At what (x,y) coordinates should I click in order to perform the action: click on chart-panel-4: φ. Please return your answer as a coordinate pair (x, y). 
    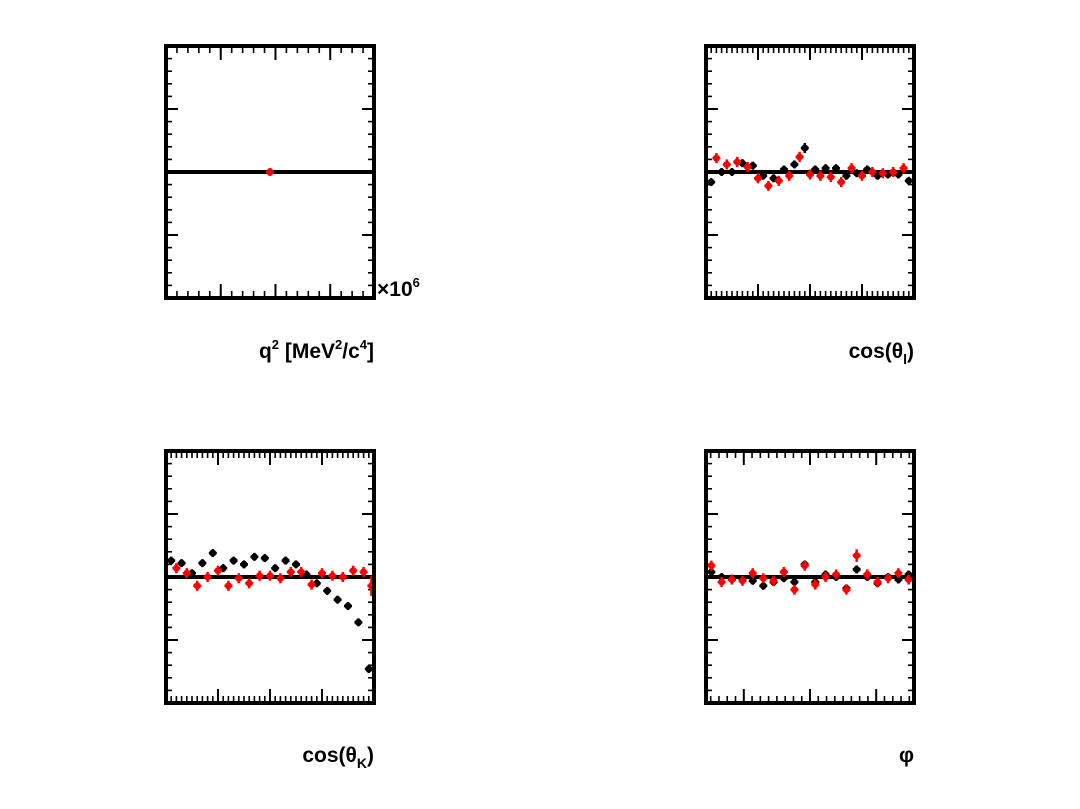
    Looking at the image, I should click on (810, 608).